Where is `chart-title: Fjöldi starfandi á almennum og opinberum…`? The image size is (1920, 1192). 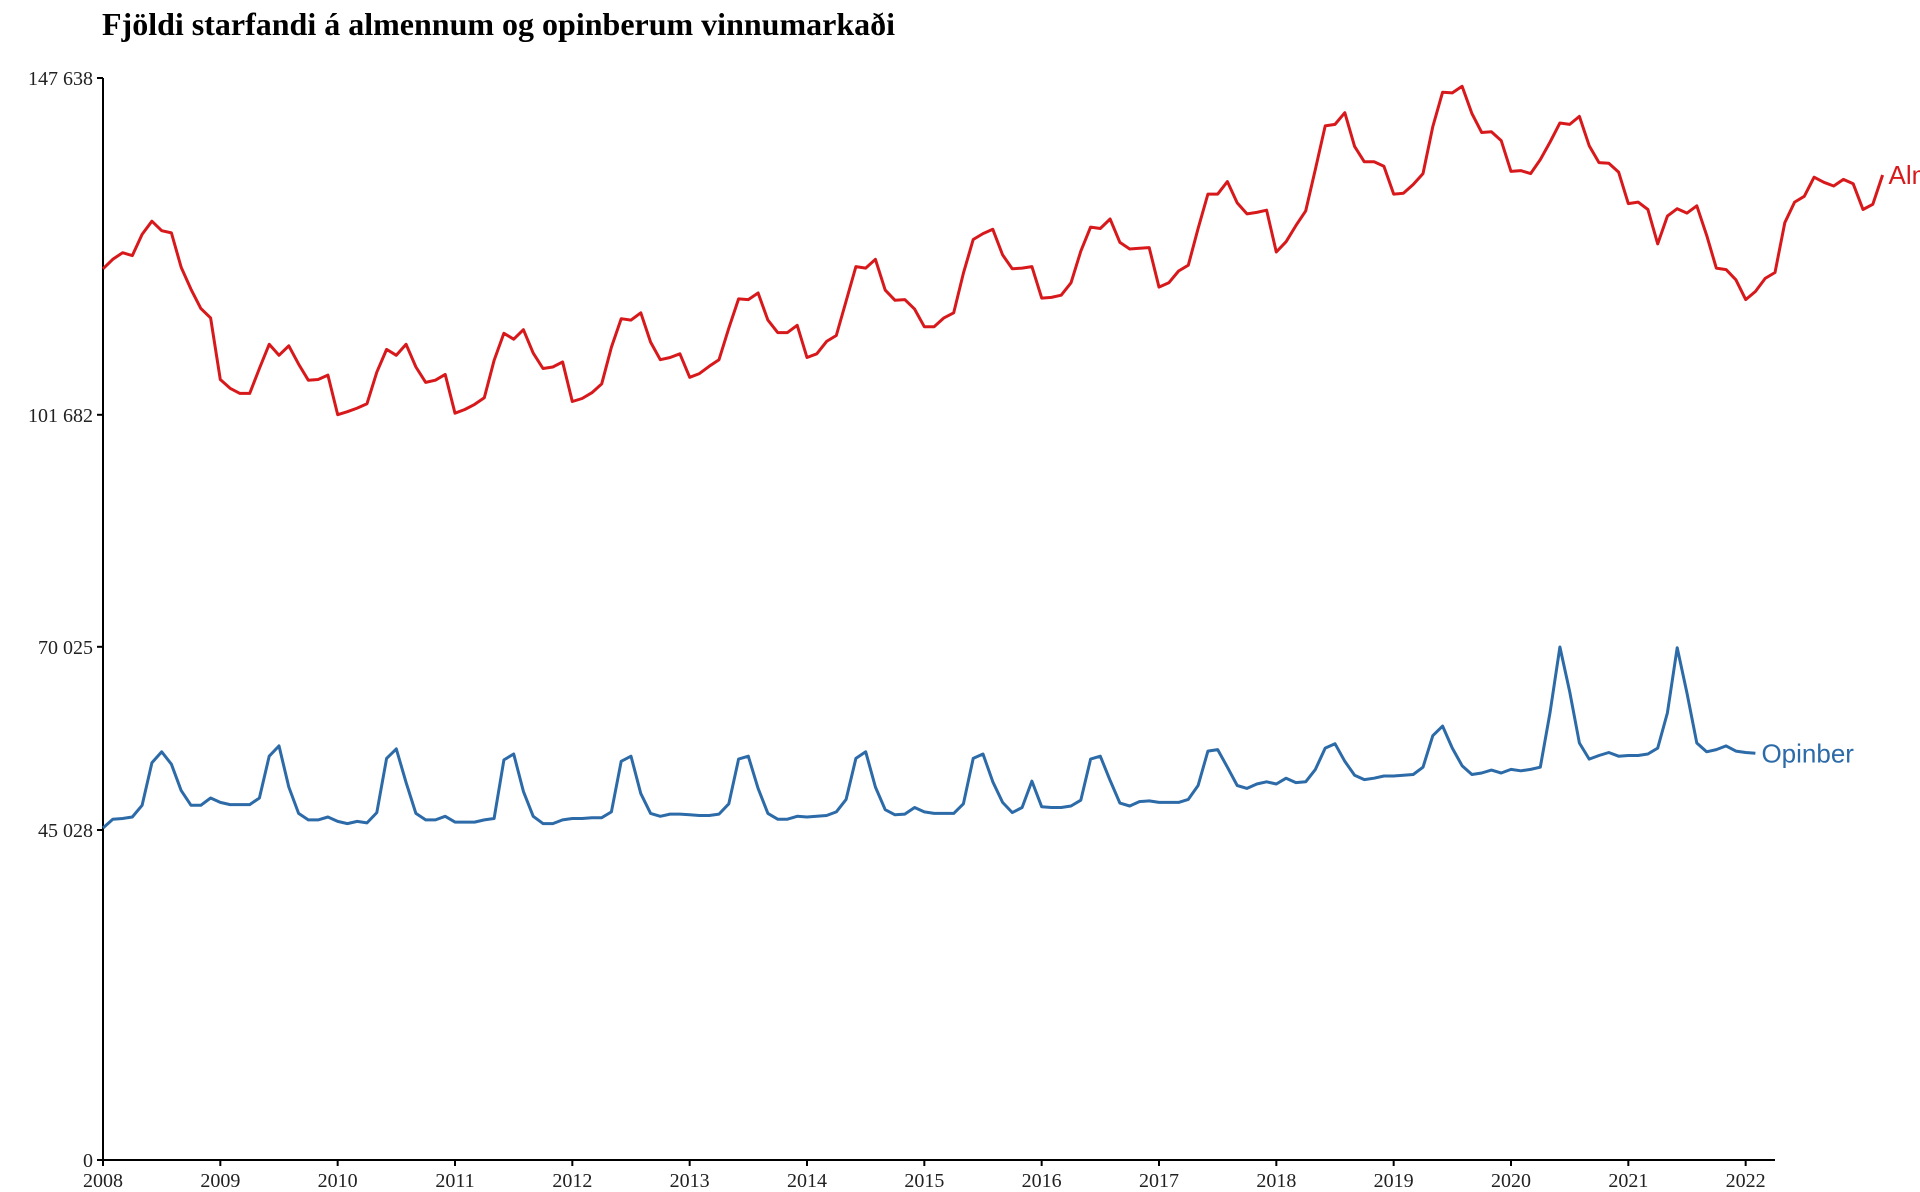
chart-title: Fjöldi starfandi á almennum og opinberum… is located at coordinates (498, 24).